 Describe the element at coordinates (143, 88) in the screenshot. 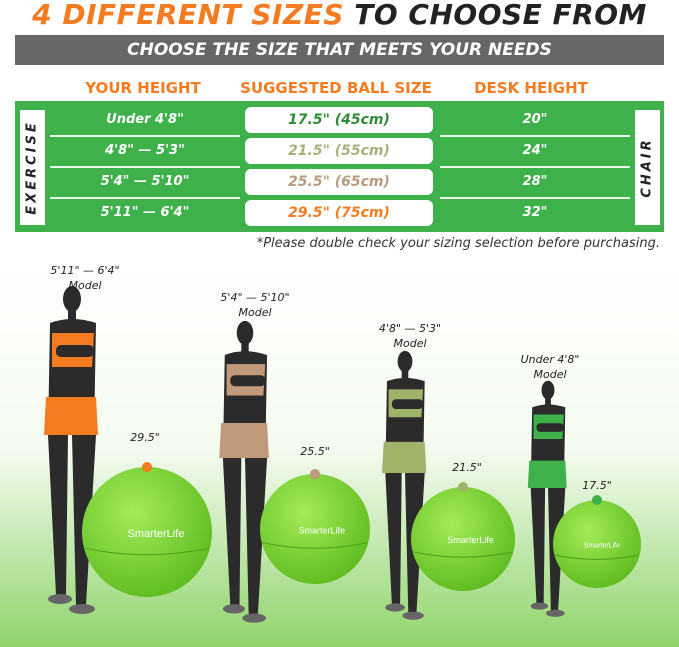

I see `header-height: YOUR HEIGHT` at that location.